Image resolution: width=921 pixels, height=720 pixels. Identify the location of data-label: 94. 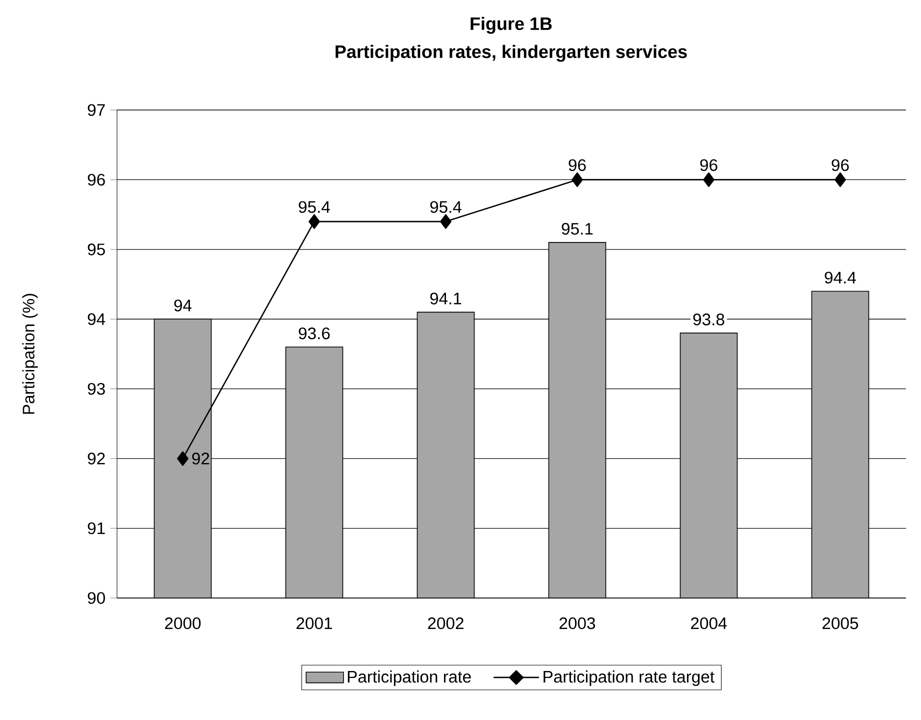
(183, 306).